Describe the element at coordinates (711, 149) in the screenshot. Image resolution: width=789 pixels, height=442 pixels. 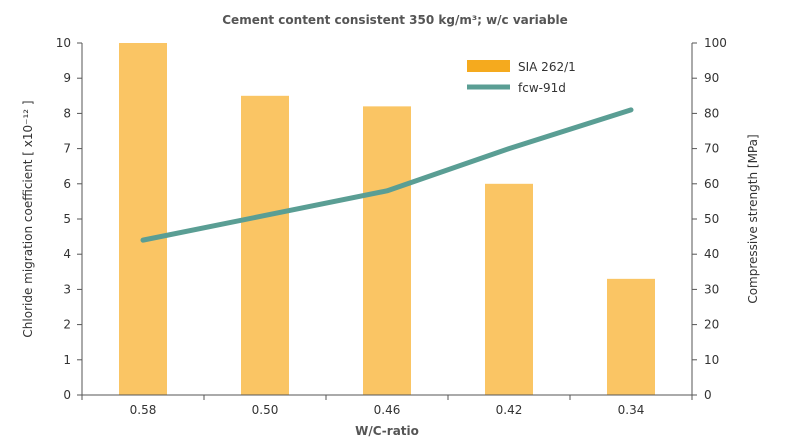
I see `y-tick-label-right-7: 70` at that location.